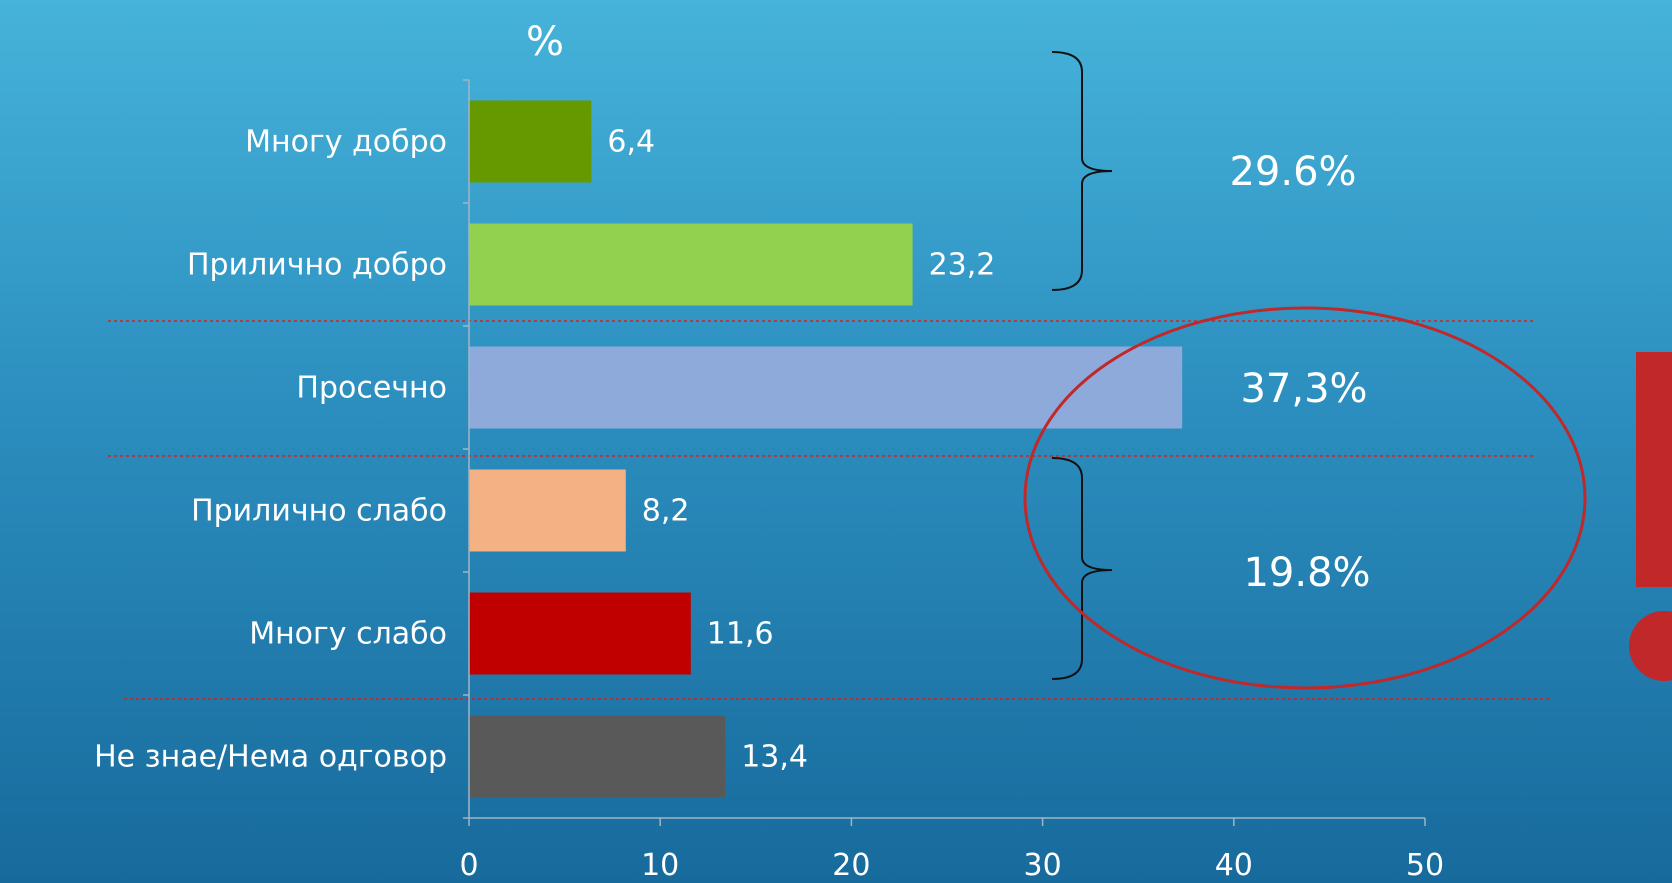  What do you see at coordinates (317, 265) in the screenshot?
I see `category-label: Прилично добро` at bounding box center [317, 265].